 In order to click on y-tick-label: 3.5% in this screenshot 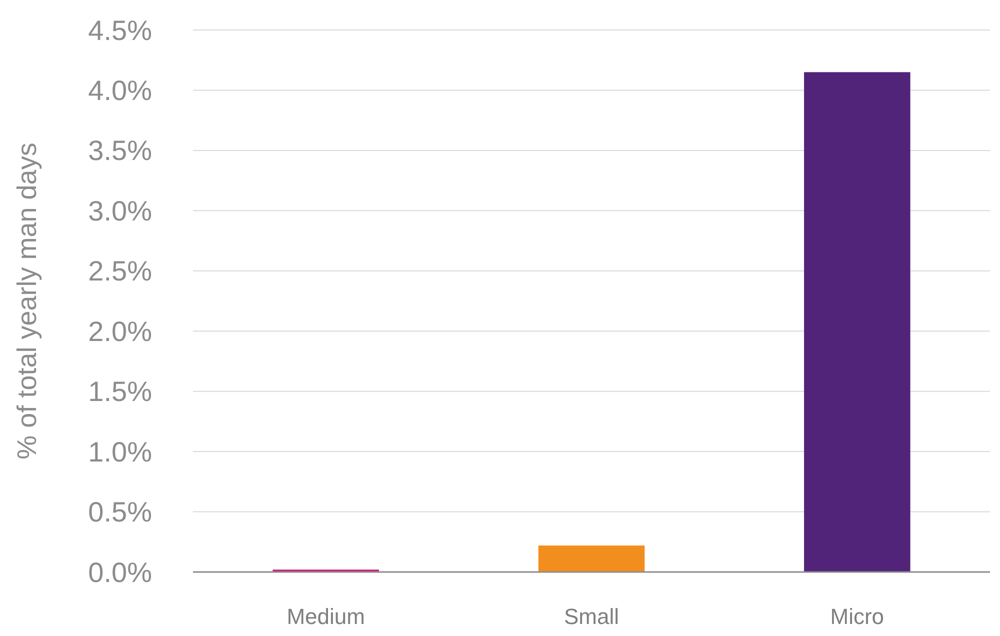, I will do `click(120, 150)`.